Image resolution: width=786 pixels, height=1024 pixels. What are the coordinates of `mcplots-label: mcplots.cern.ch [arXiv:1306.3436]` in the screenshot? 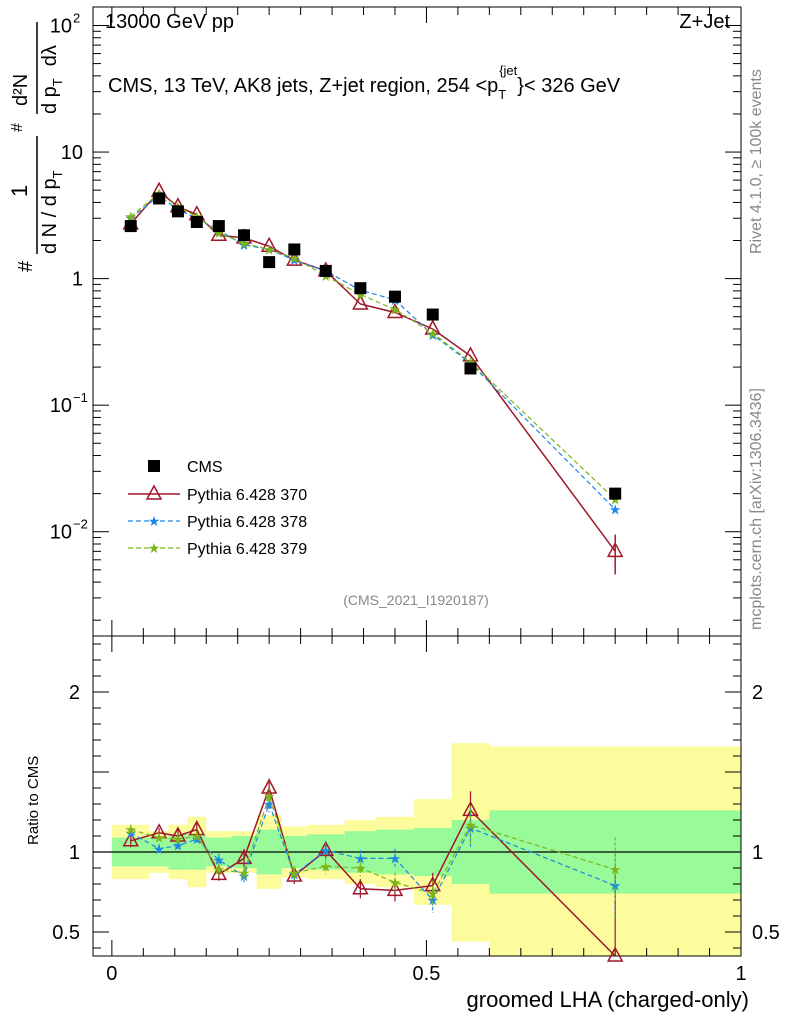 It's located at (756, 509).